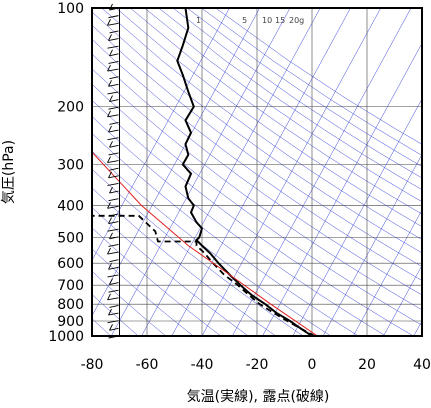 Image resolution: width=431 pixels, height=408 pixels. I want to click on mixing-ratio-label: 20g, so click(296, 20).